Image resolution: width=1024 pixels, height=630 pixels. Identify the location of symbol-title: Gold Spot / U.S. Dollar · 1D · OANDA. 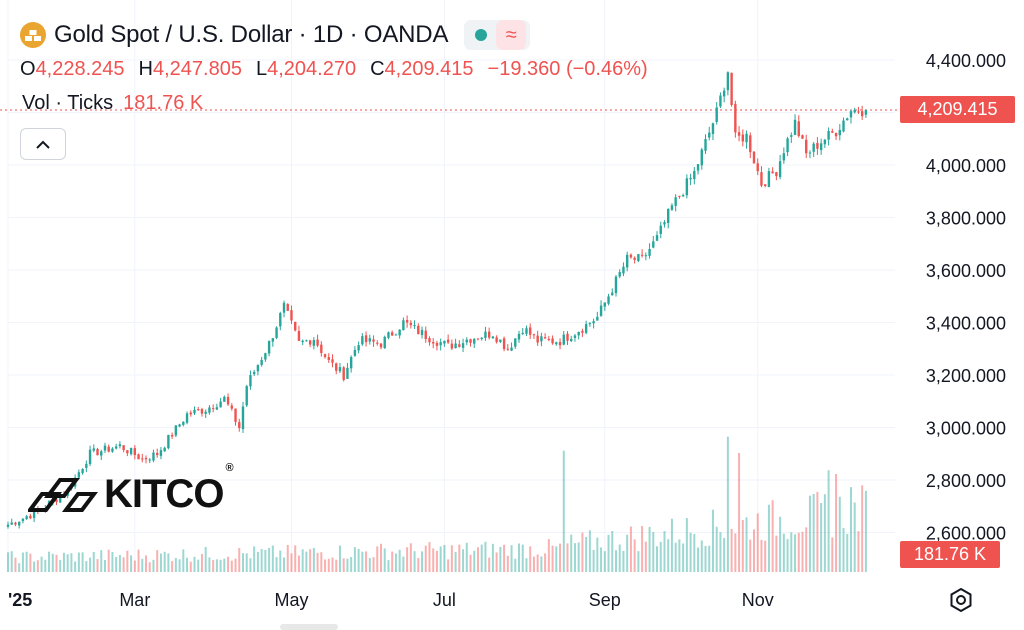
(251, 34).